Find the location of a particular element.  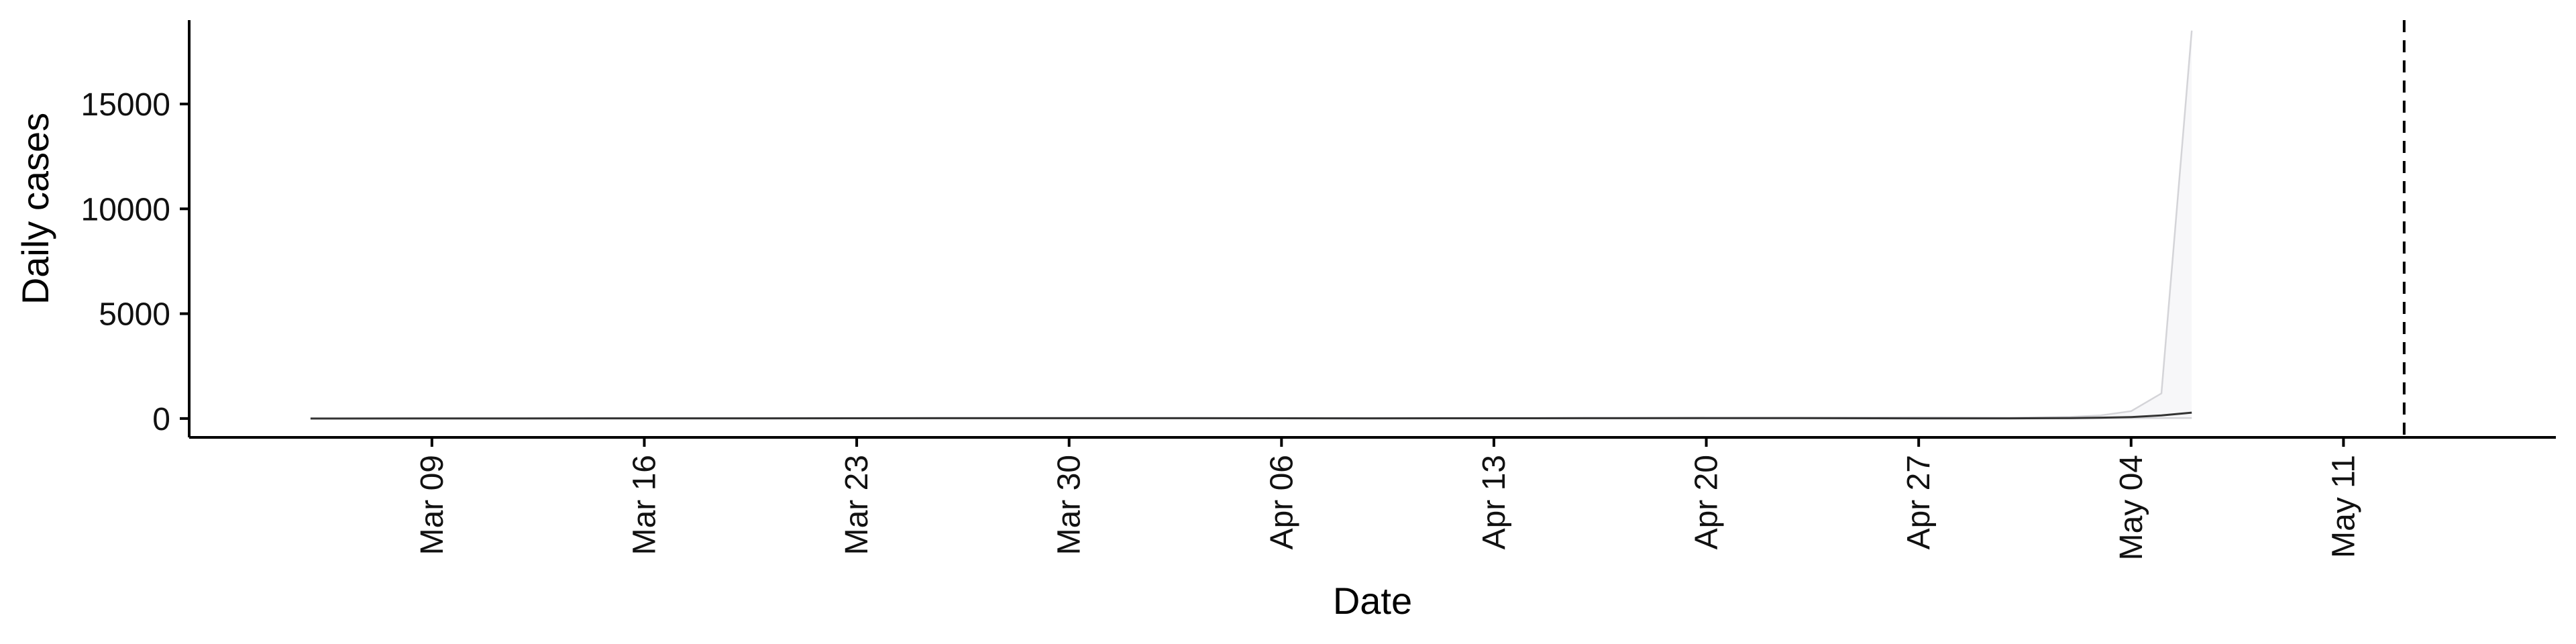

x-tick-label: Mar 16 is located at coordinates (644, 505).